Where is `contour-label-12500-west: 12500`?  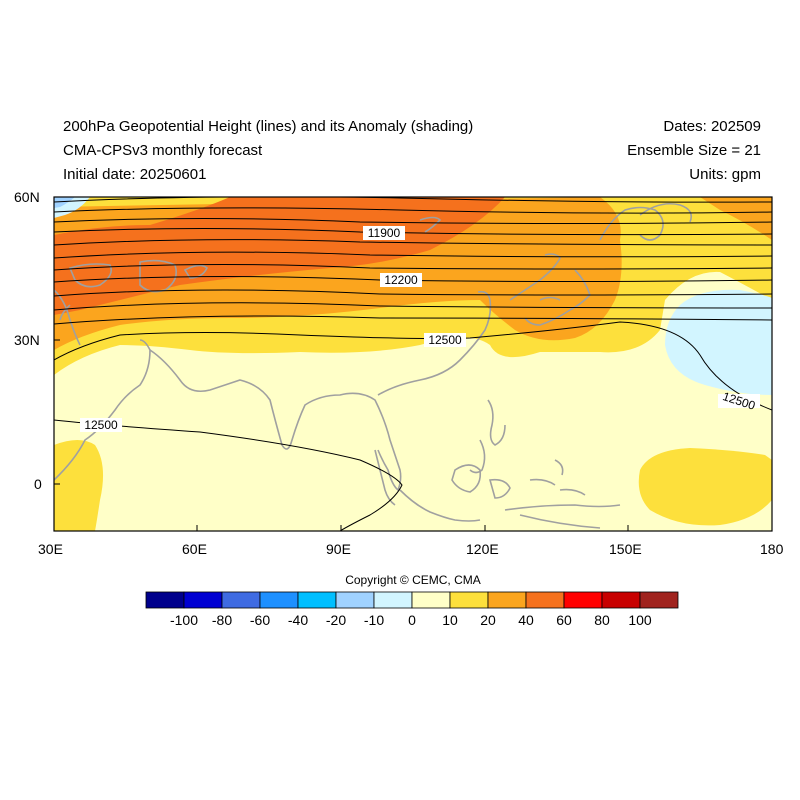
contour-label-12500-west: 12500 is located at coordinates (101, 425).